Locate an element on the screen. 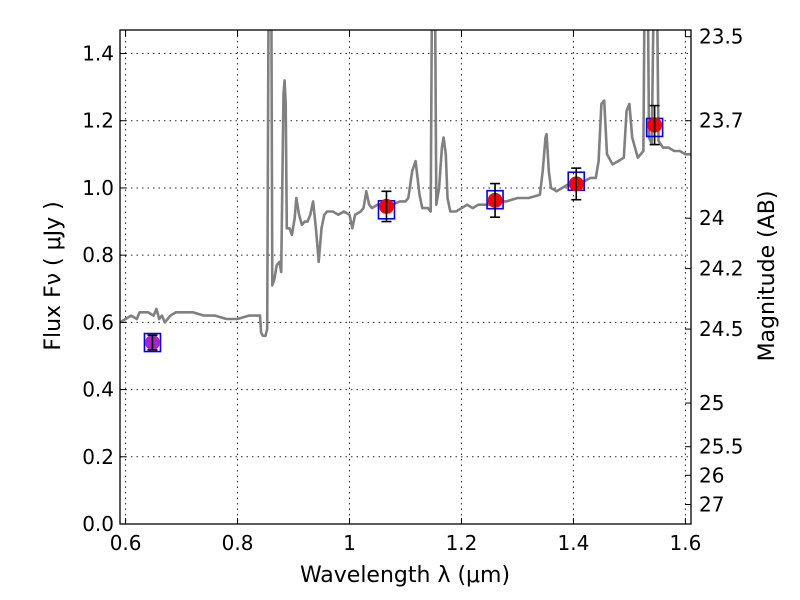 This screenshot has height=600, width=800. y-tick-label: 0.8 is located at coordinates (98, 255).